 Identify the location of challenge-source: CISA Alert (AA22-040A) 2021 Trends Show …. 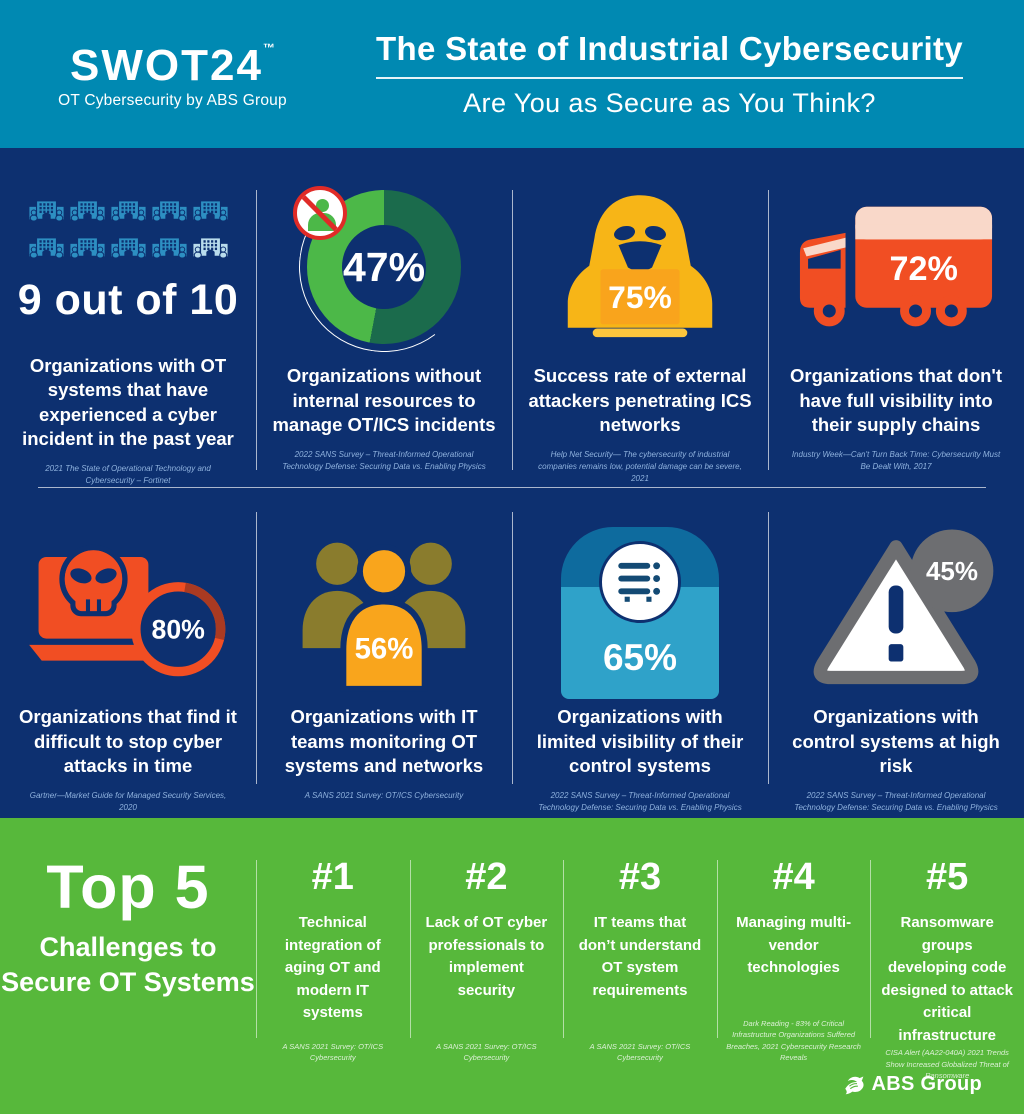
(947, 1064).